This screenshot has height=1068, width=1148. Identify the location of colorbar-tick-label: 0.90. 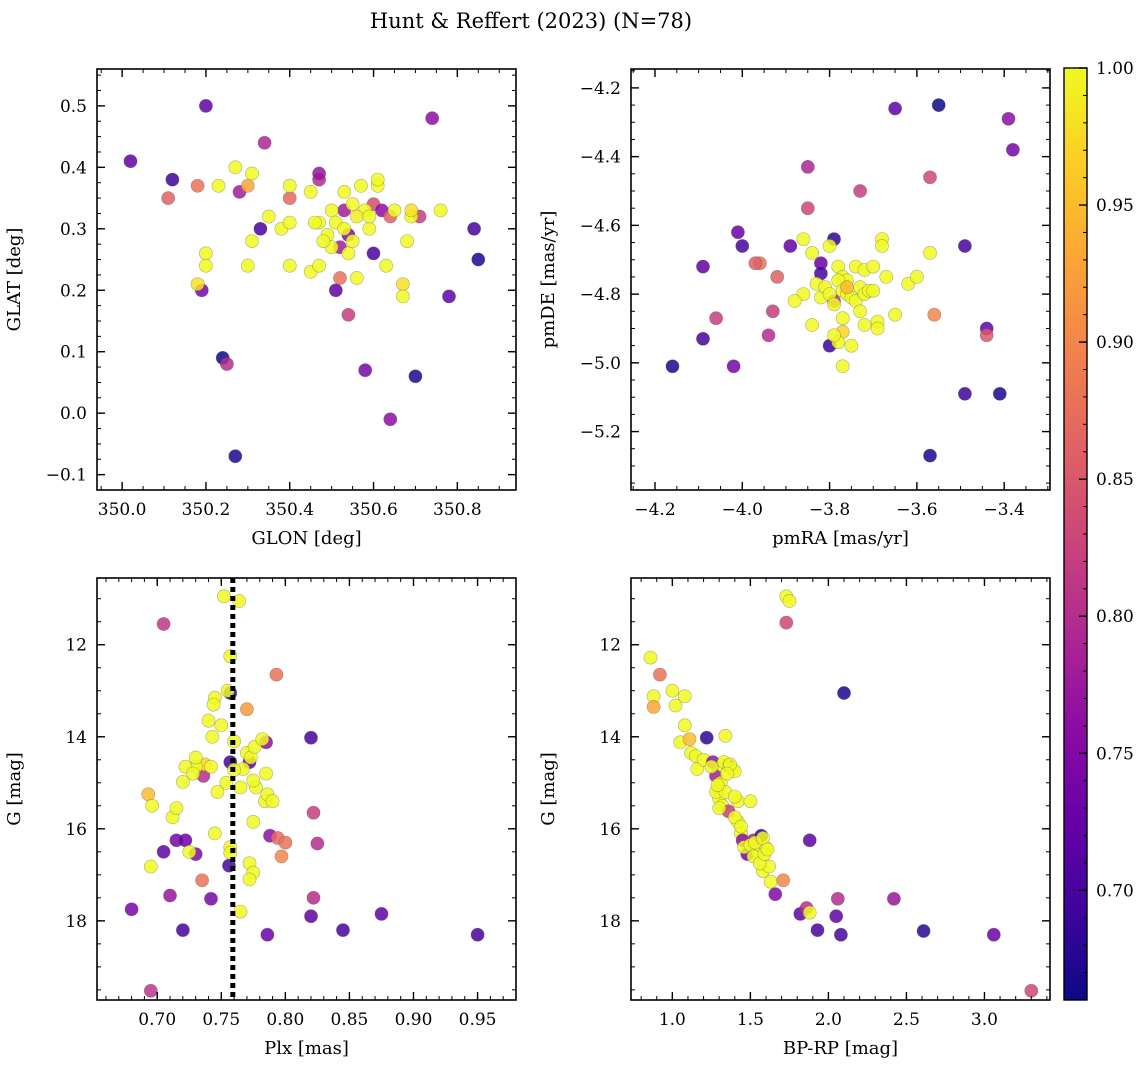
(1115, 343).